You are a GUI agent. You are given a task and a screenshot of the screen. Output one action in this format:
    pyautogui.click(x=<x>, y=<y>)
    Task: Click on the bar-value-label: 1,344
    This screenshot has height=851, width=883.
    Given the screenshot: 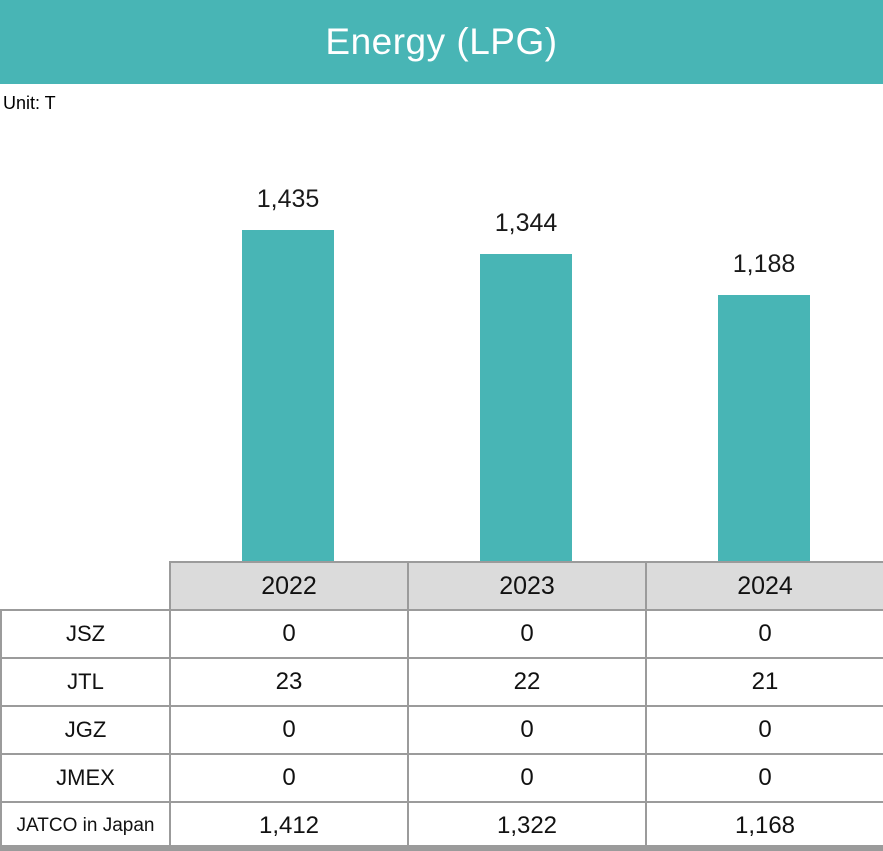 What is the action you would take?
    pyautogui.click(x=526, y=223)
    